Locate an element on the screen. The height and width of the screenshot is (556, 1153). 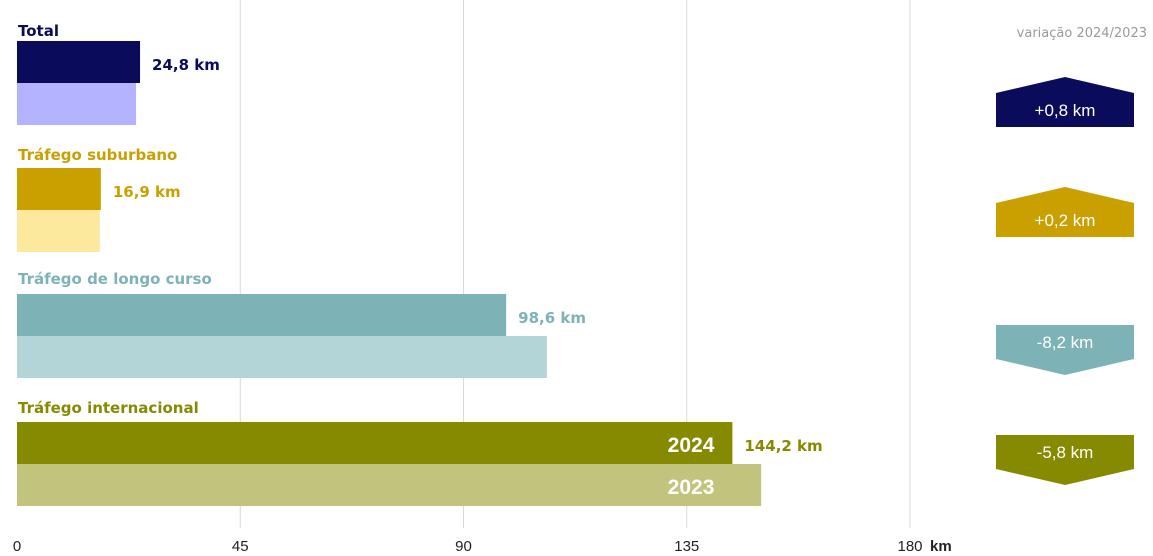
value-label: 24,8 km is located at coordinates (186, 65).